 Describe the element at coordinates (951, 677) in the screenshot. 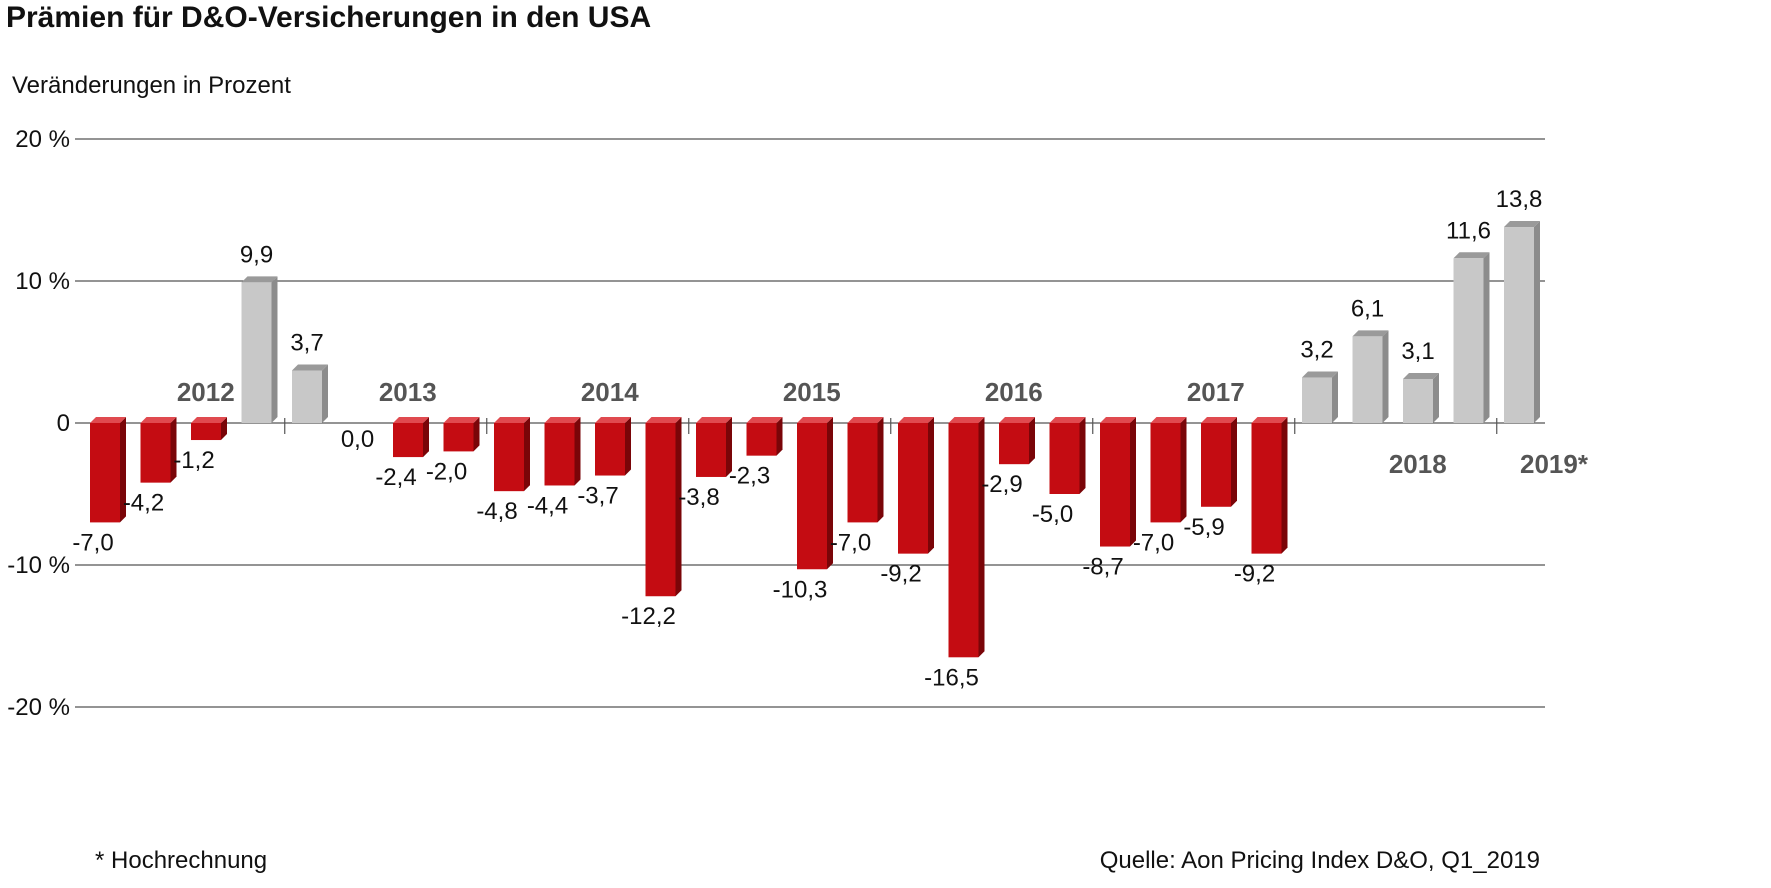

I see `value-label: -16,5` at that location.